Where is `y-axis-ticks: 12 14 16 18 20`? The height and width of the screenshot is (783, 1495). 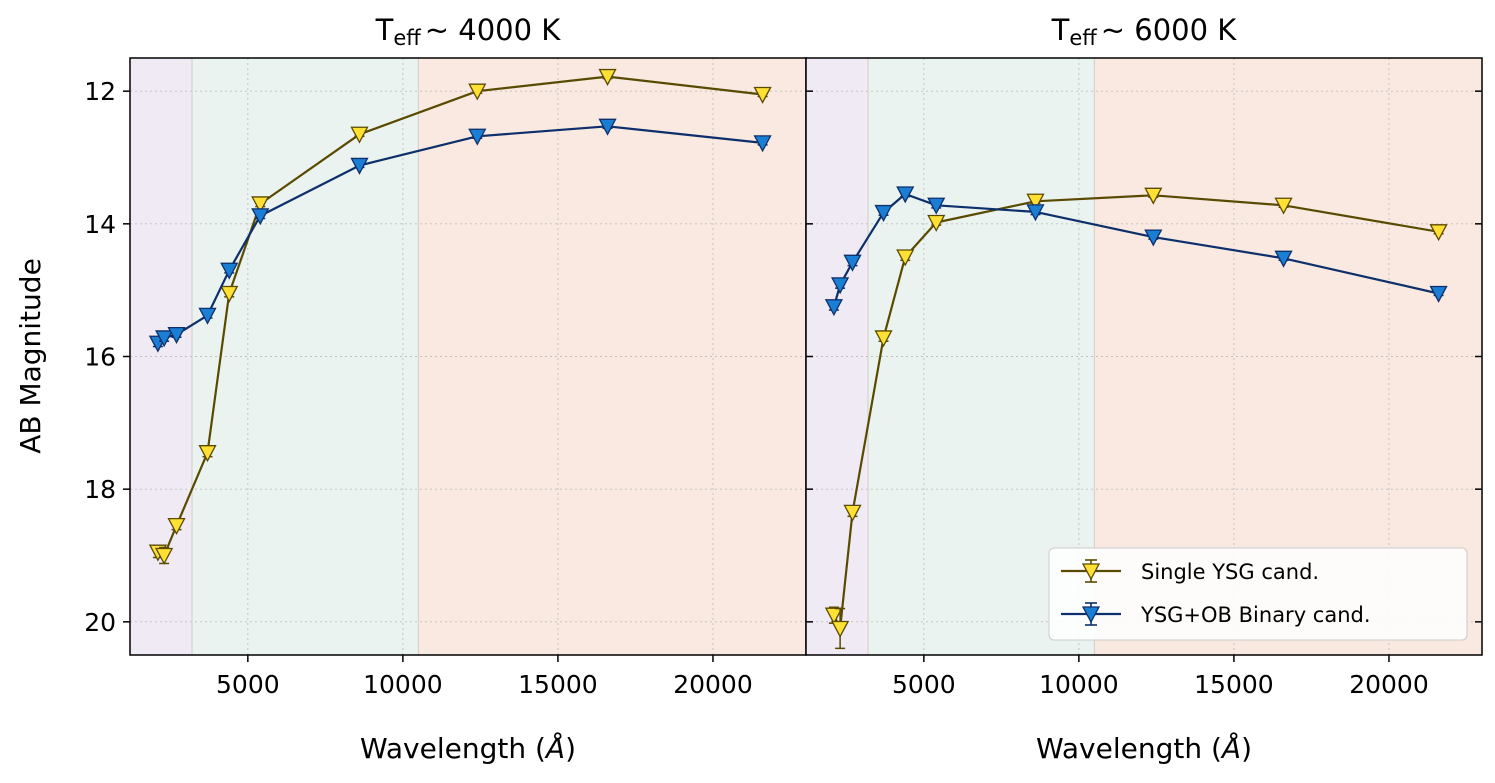
y-axis-ticks: 12 14 16 18 20 is located at coordinates (107, 357).